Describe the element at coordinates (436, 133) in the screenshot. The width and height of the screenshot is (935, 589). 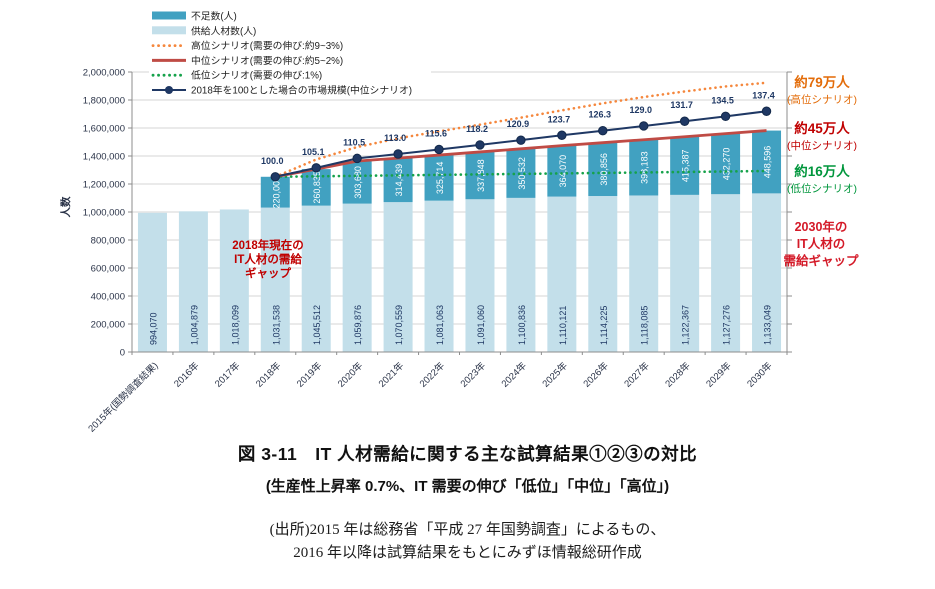
I see `market-index-value-label: 115.6` at that location.